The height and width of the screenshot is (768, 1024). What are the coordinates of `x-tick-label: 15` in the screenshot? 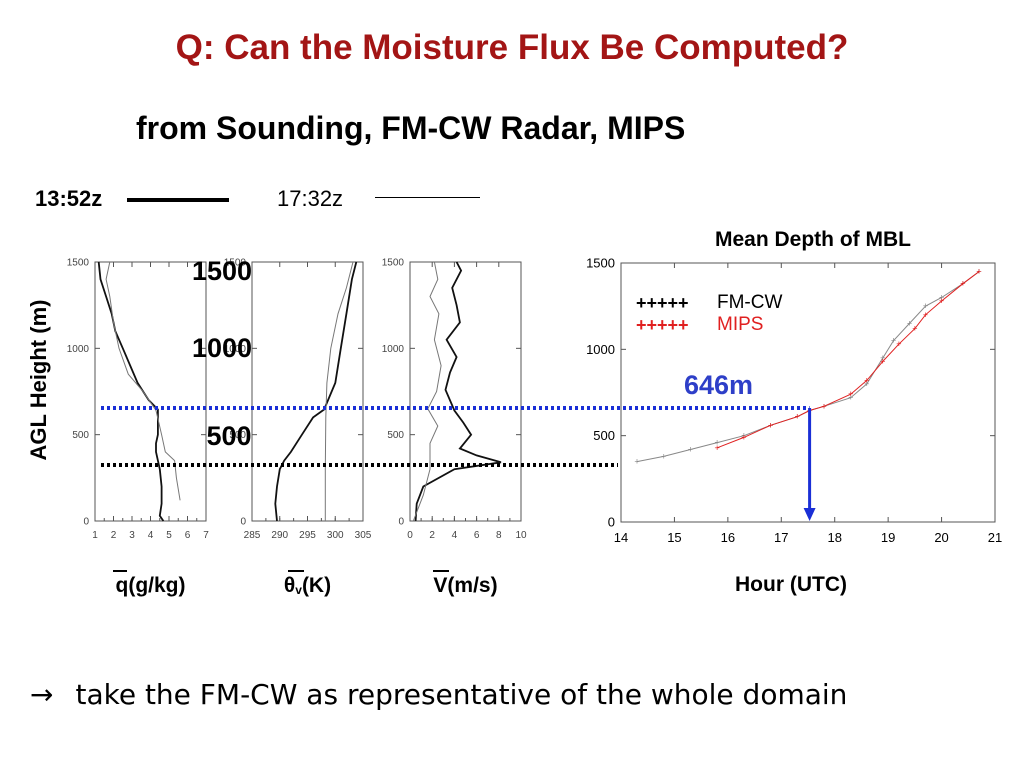 It's located at (674, 537).